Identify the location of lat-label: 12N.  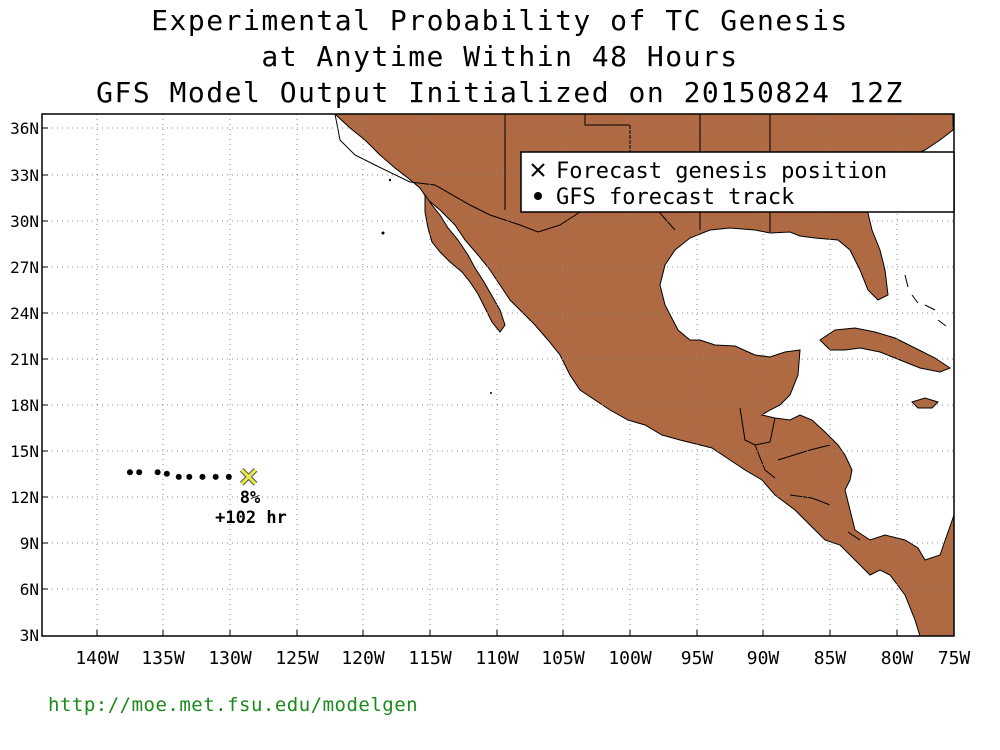
(24, 497).